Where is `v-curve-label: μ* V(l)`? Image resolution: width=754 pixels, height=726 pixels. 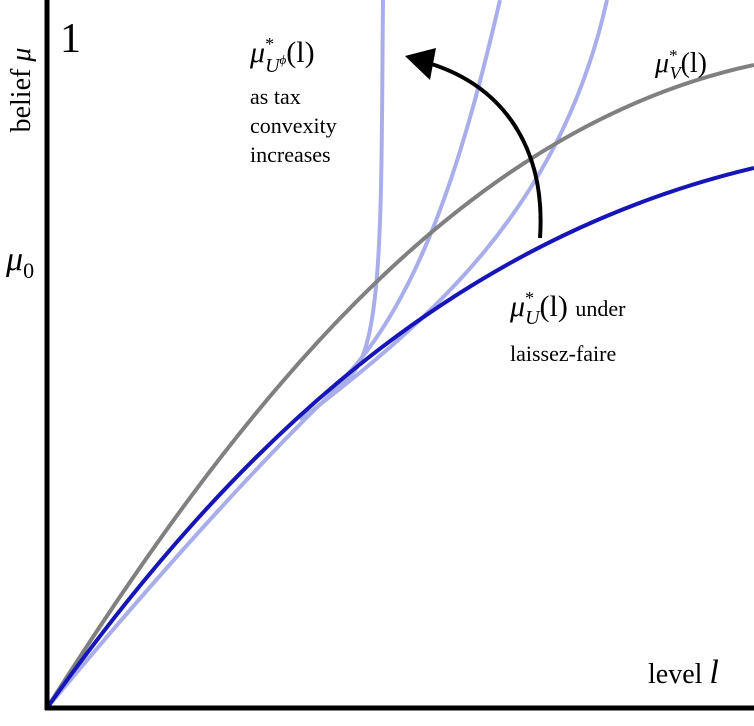 v-curve-label: μ* V(l) is located at coordinates (680, 64).